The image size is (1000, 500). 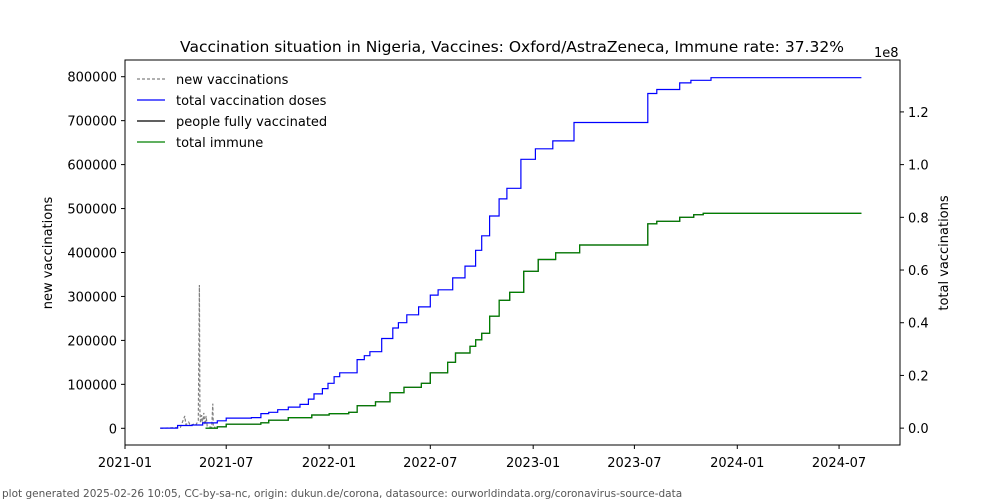 I want to click on y2-tick-label: 1.0, so click(x=918, y=166).